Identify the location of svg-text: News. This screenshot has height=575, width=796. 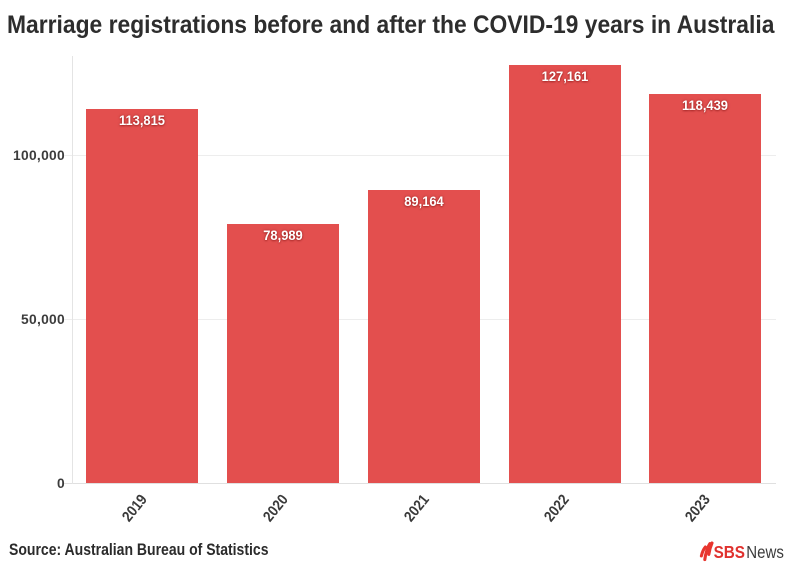
(765, 552).